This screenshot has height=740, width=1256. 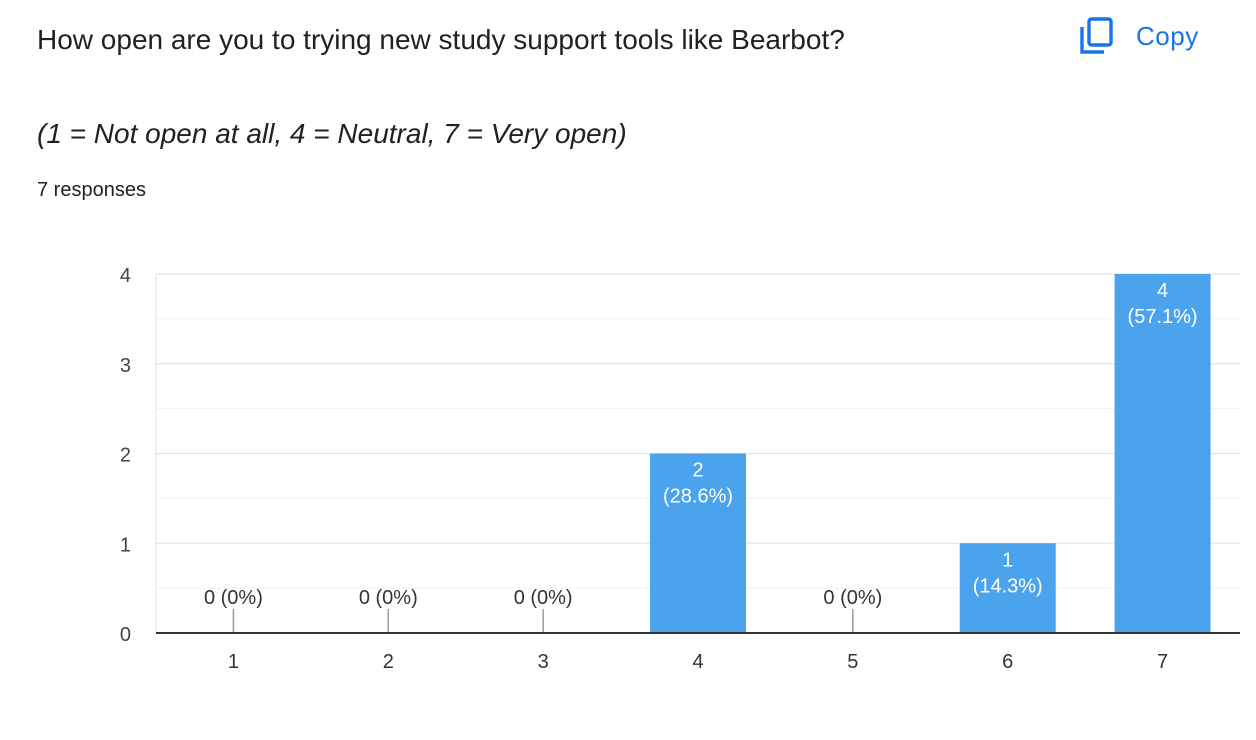 I want to click on copy-button: Copy, so click(x=1146, y=36).